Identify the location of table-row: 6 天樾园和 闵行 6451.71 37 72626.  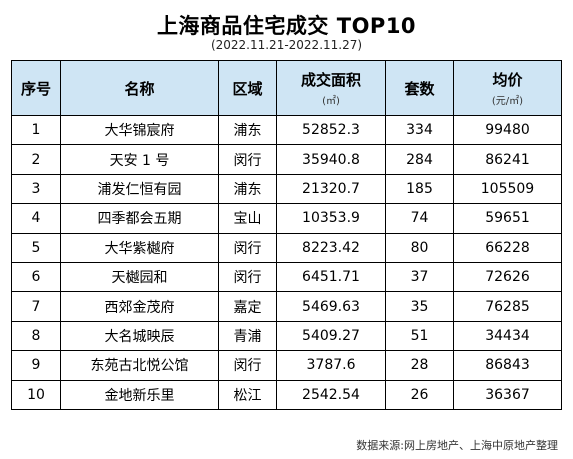
(286, 277).